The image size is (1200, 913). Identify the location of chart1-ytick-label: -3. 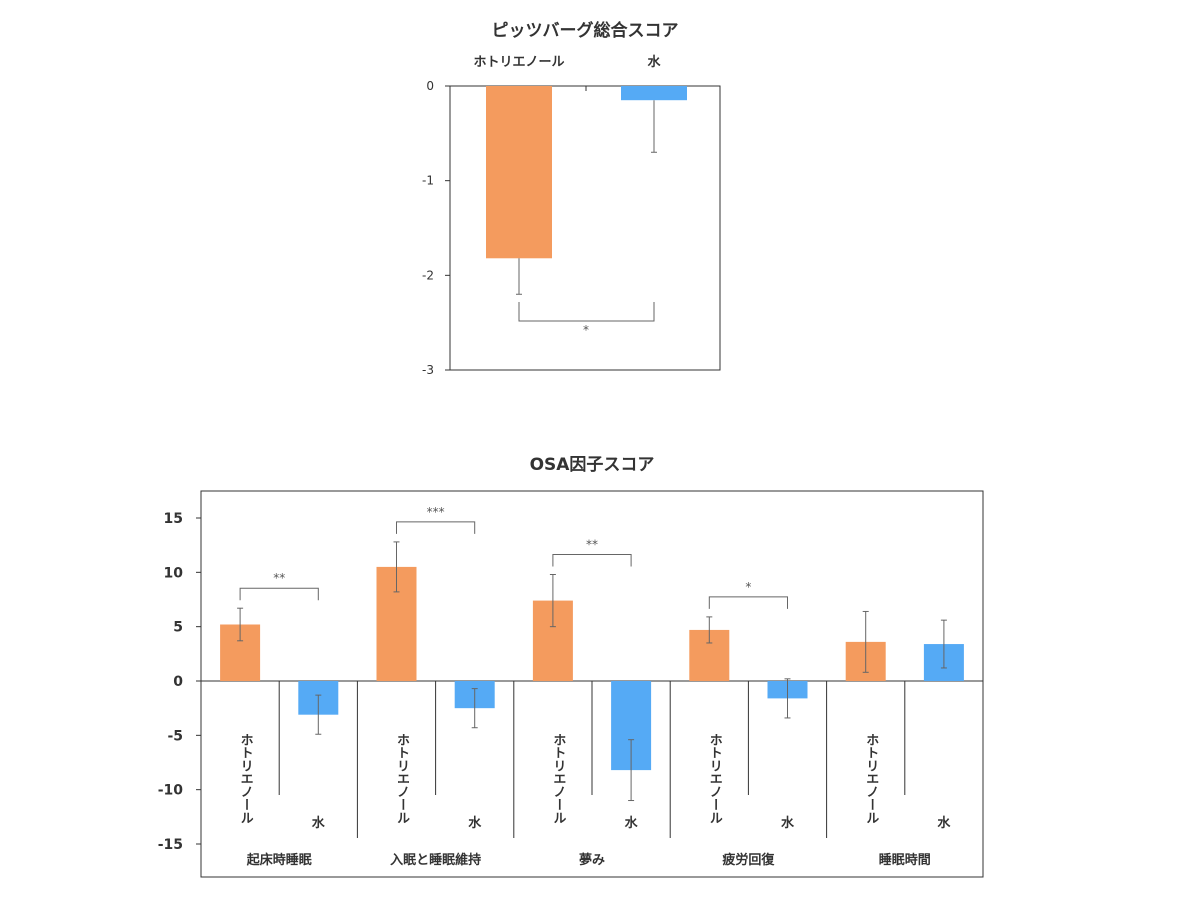
(428, 370).